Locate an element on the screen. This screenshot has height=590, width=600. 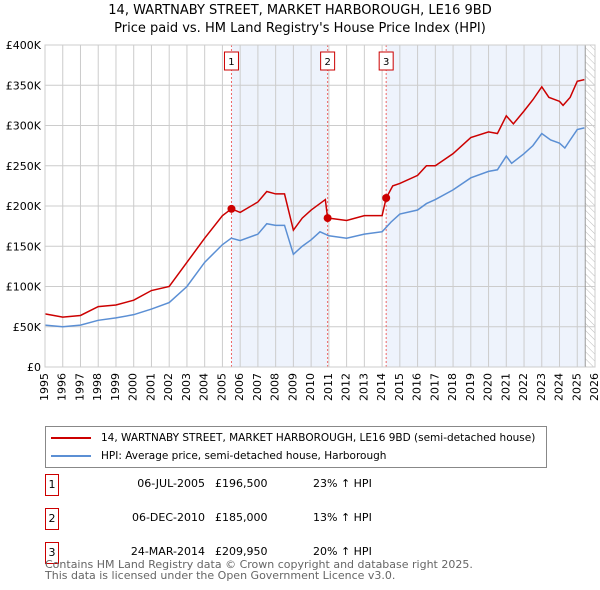
sale-row: 2 06-DEC-2010 £185,000 13% ↑ HPI is located at coordinates (295, 519).